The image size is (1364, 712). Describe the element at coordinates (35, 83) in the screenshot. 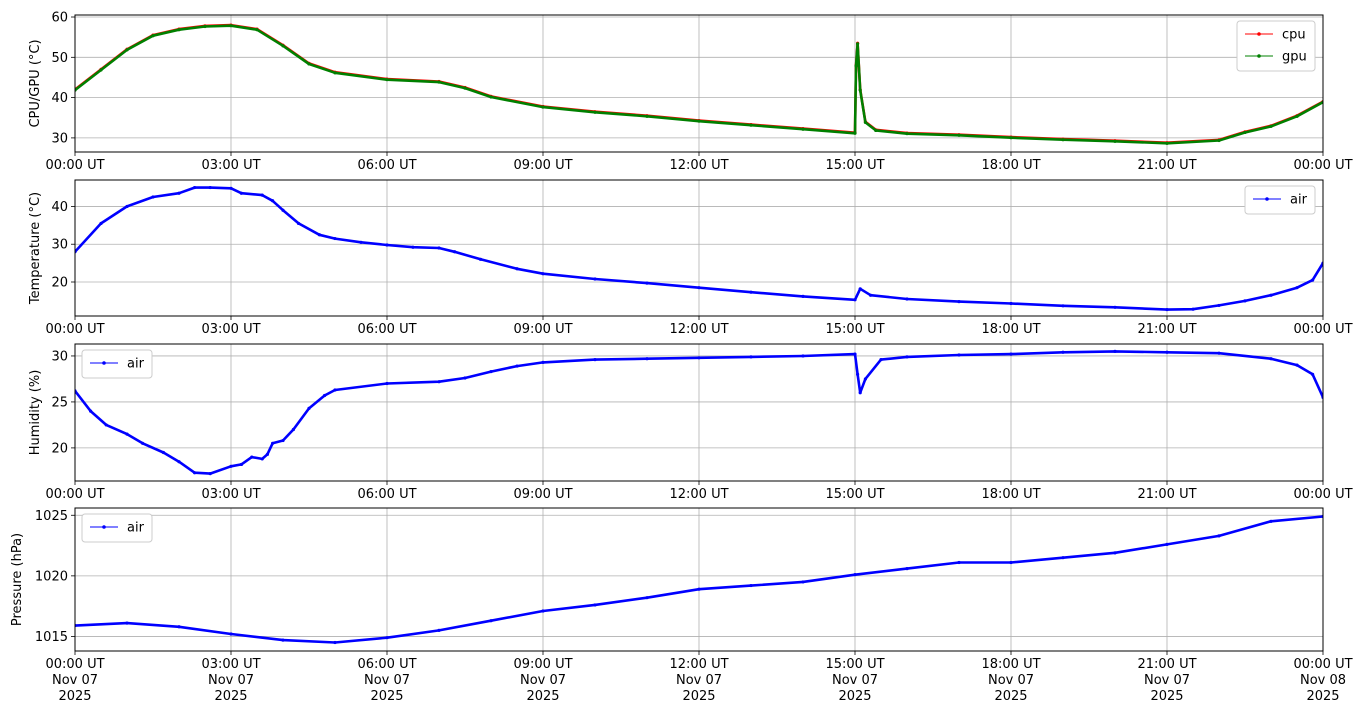

I see `y-axis-label: CPU/GPU (°C)` at that location.